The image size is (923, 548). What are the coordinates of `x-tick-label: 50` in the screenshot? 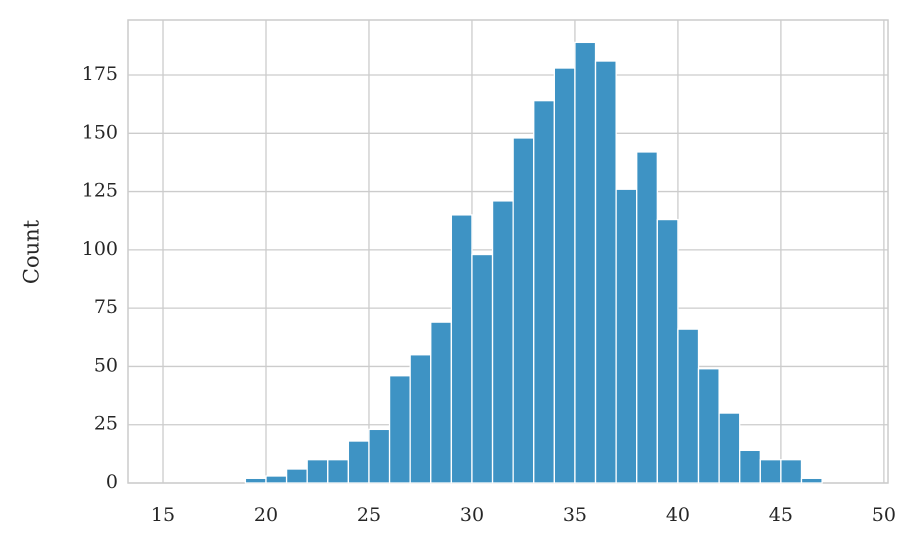 It's located at (884, 515).